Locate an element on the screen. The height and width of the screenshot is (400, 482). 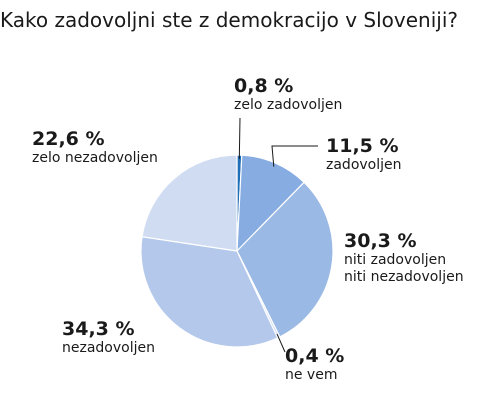
value-label: 11,5 % is located at coordinates (362, 146).